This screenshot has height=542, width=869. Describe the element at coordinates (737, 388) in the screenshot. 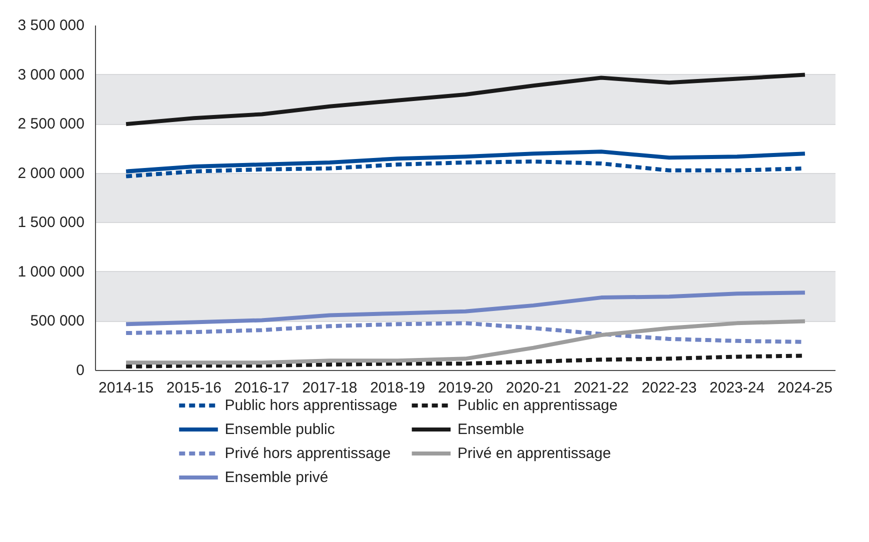

I see `x-tick-label: 2023-24` at that location.